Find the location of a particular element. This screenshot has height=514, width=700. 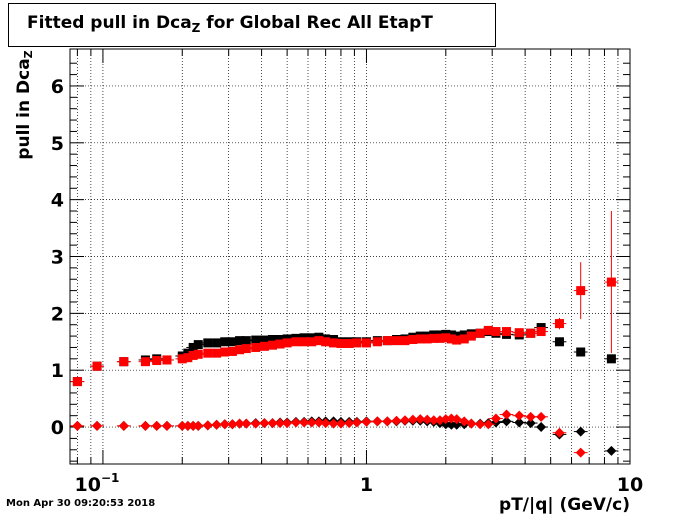

y-tick-label: 1 is located at coordinates (57, 371).